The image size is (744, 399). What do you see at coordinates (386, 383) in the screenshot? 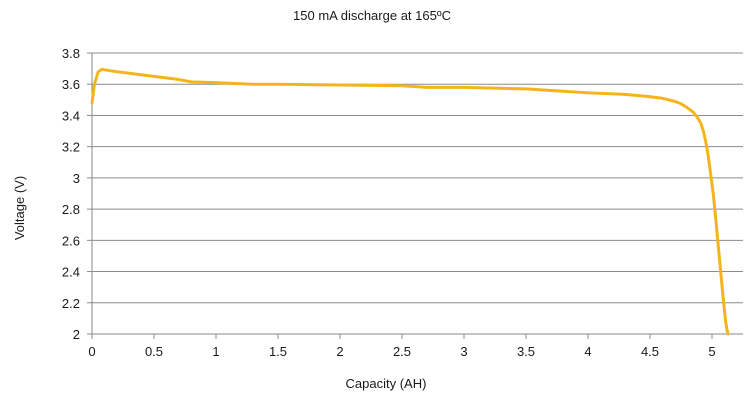
I see `x-axis-title: Capacity (AH)` at bounding box center [386, 383].